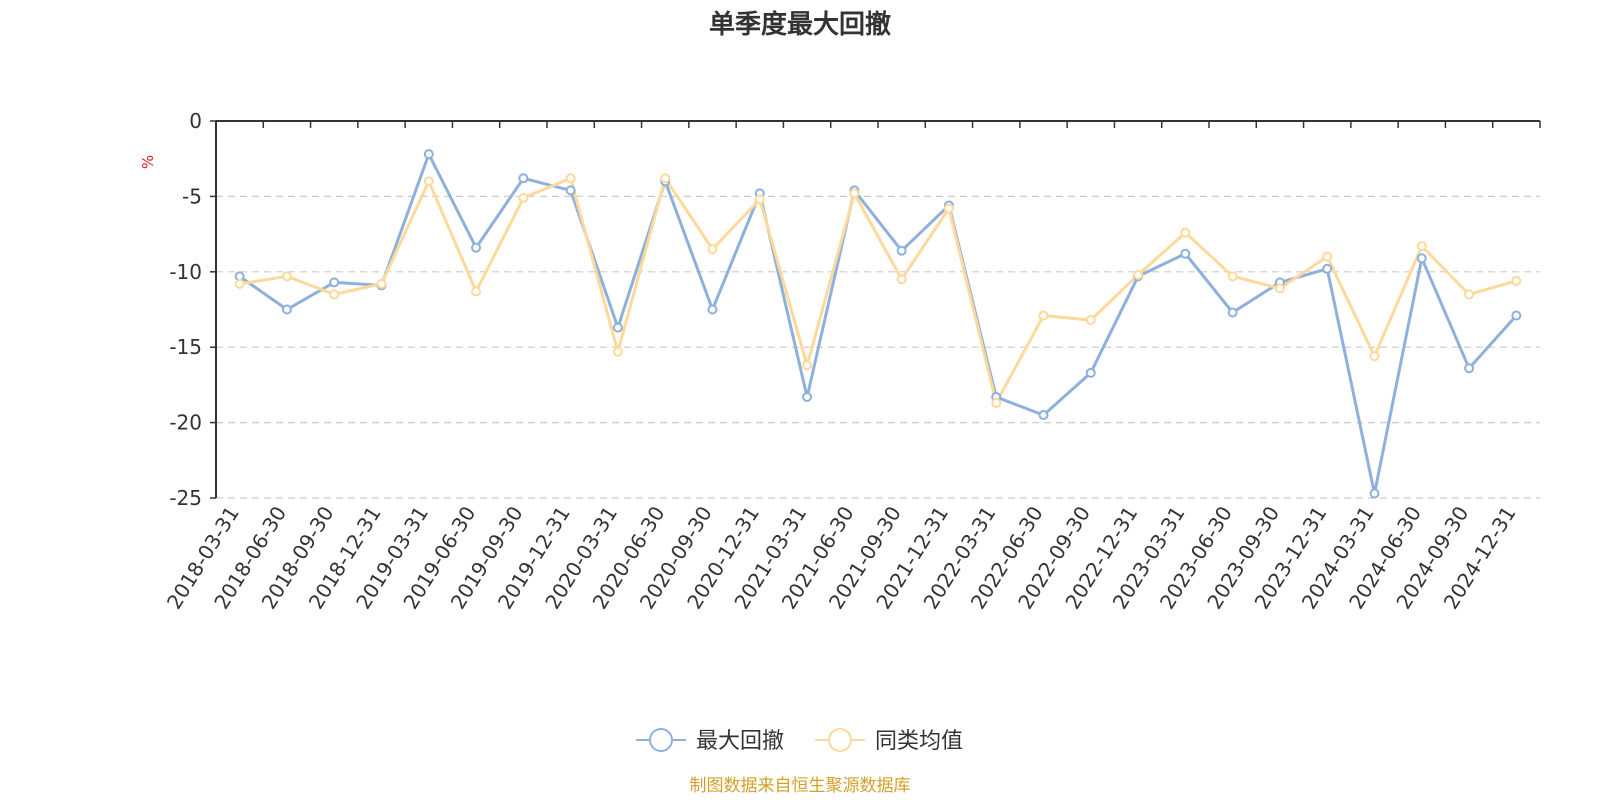 The image size is (1600, 800). What do you see at coordinates (799, 741) in the screenshot?
I see `legend: 最大回撤 同类均值` at bounding box center [799, 741].